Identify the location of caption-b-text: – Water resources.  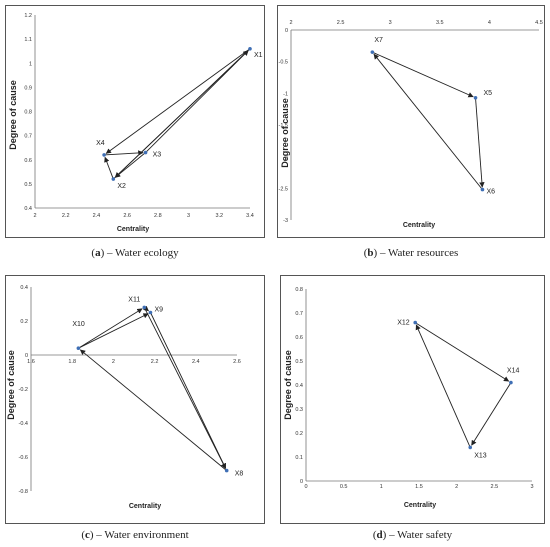
(418, 253).